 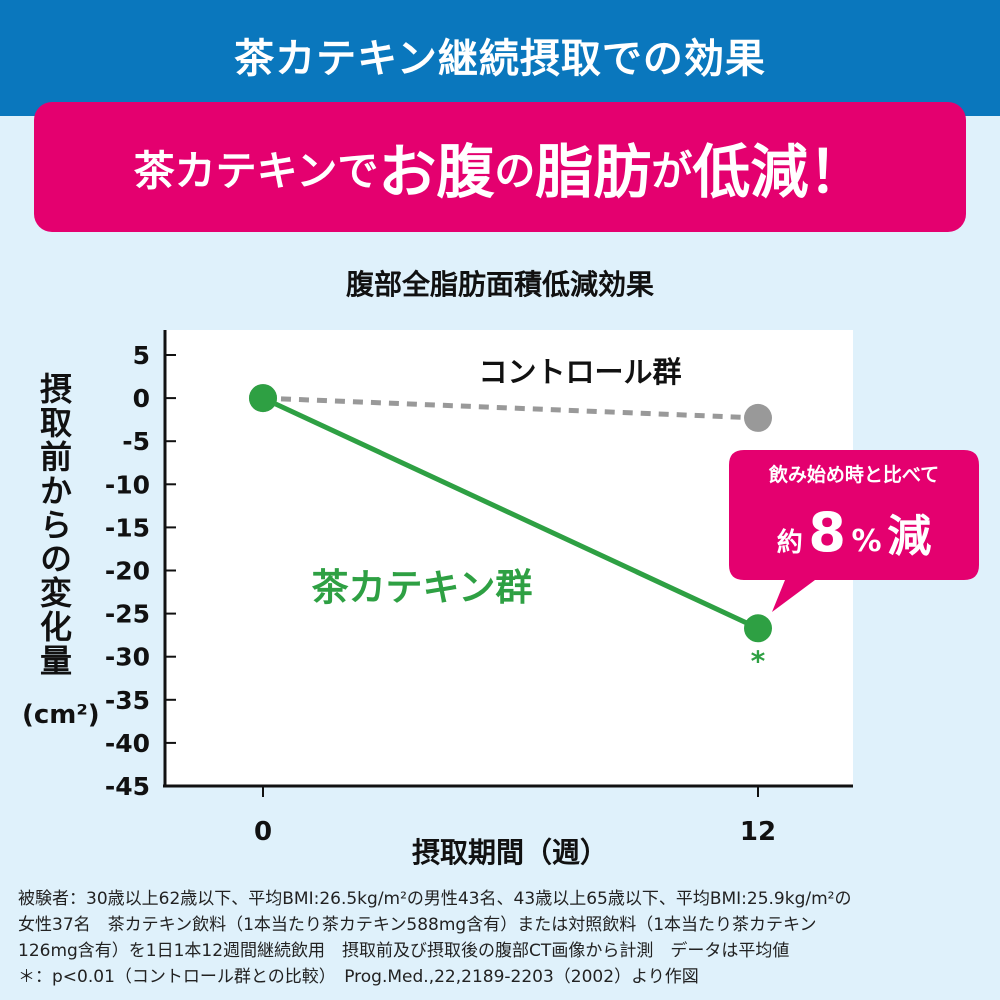 I want to click on banner-text-2: お腹, so click(x=436, y=172).